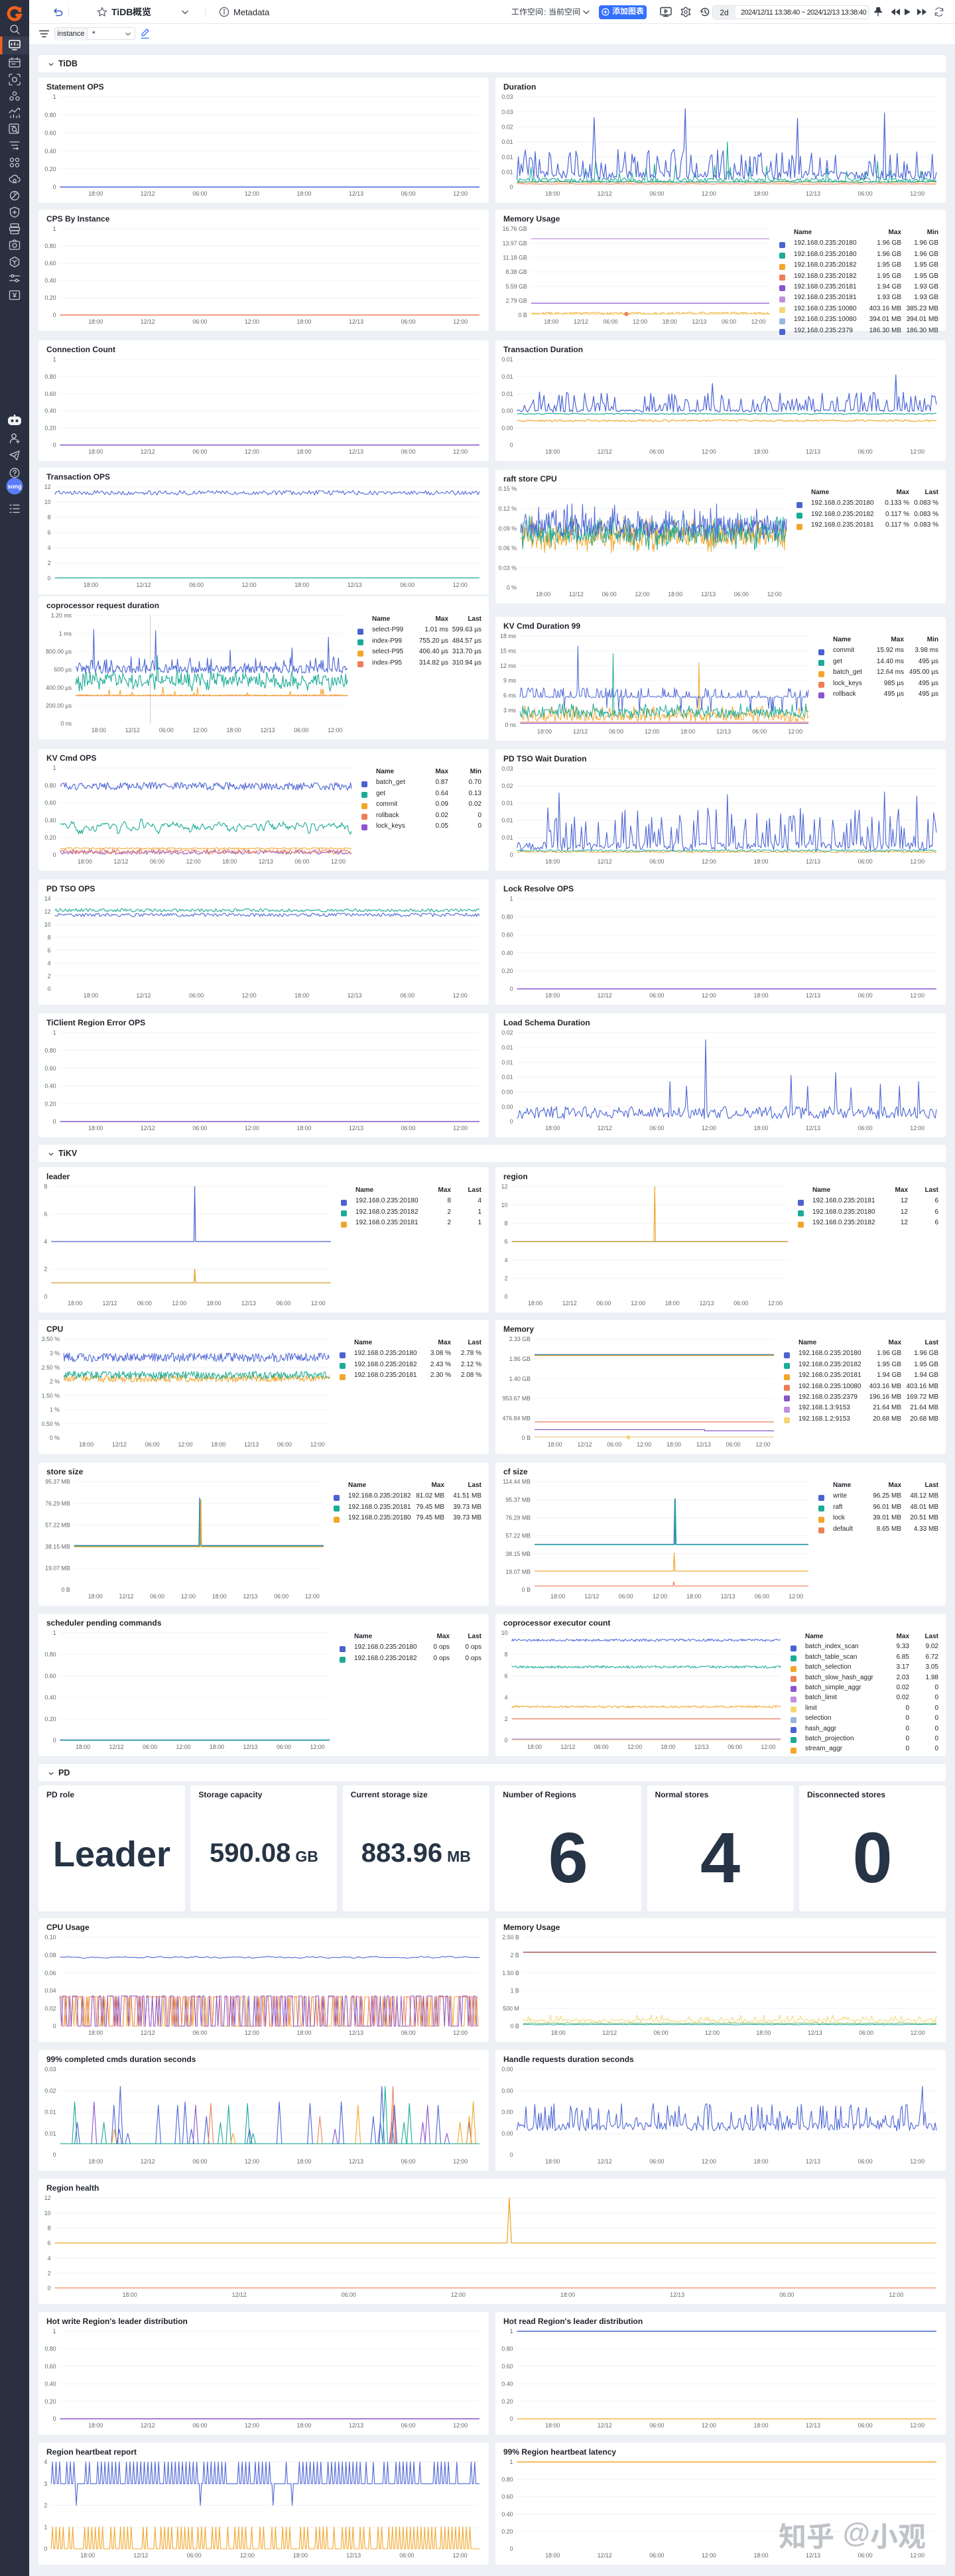  What do you see at coordinates (515, 1991) in the screenshot?
I see `svg-text: 1 B` at bounding box center [515, 1991].